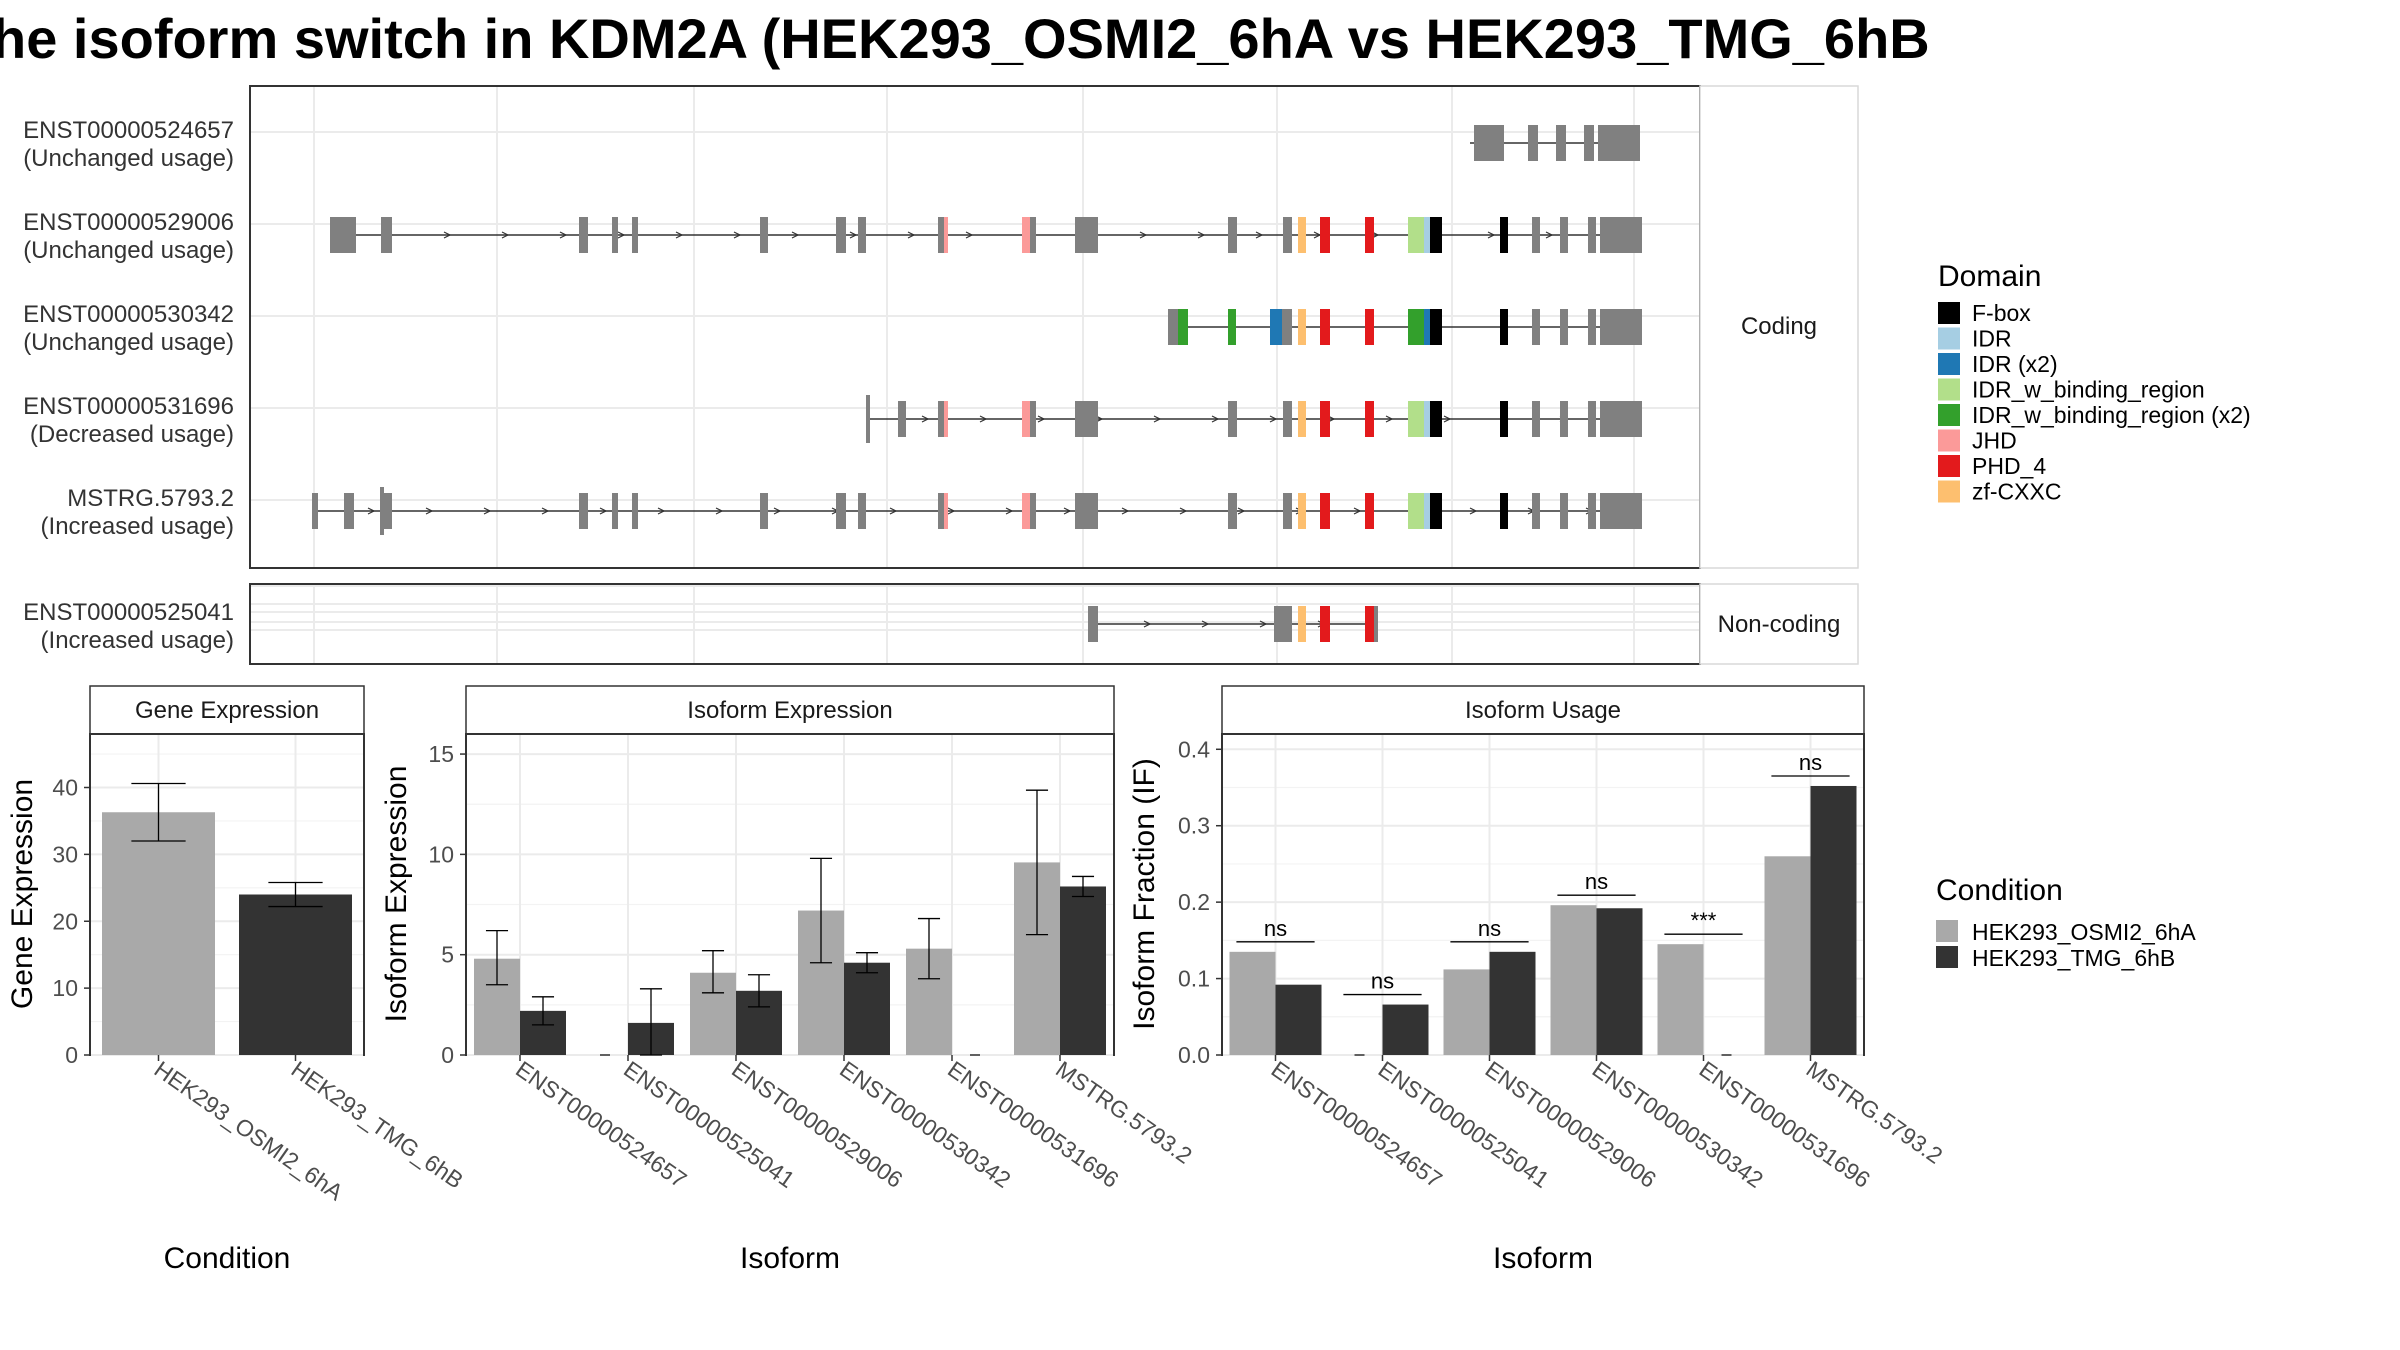  Describe the element at coordinates (1543, 710) in the screenshot. I see `isoform-usage-strip: Isoform Usage` at that location.